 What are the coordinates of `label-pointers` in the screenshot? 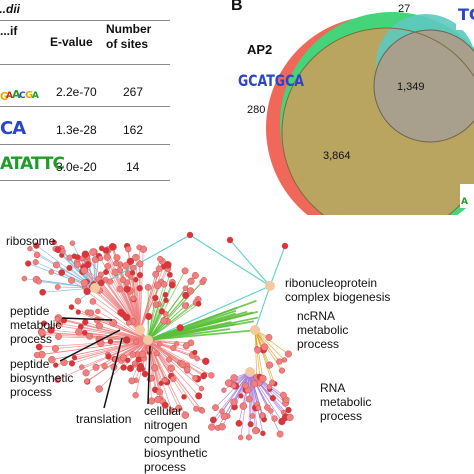 It's located at (105, 363).